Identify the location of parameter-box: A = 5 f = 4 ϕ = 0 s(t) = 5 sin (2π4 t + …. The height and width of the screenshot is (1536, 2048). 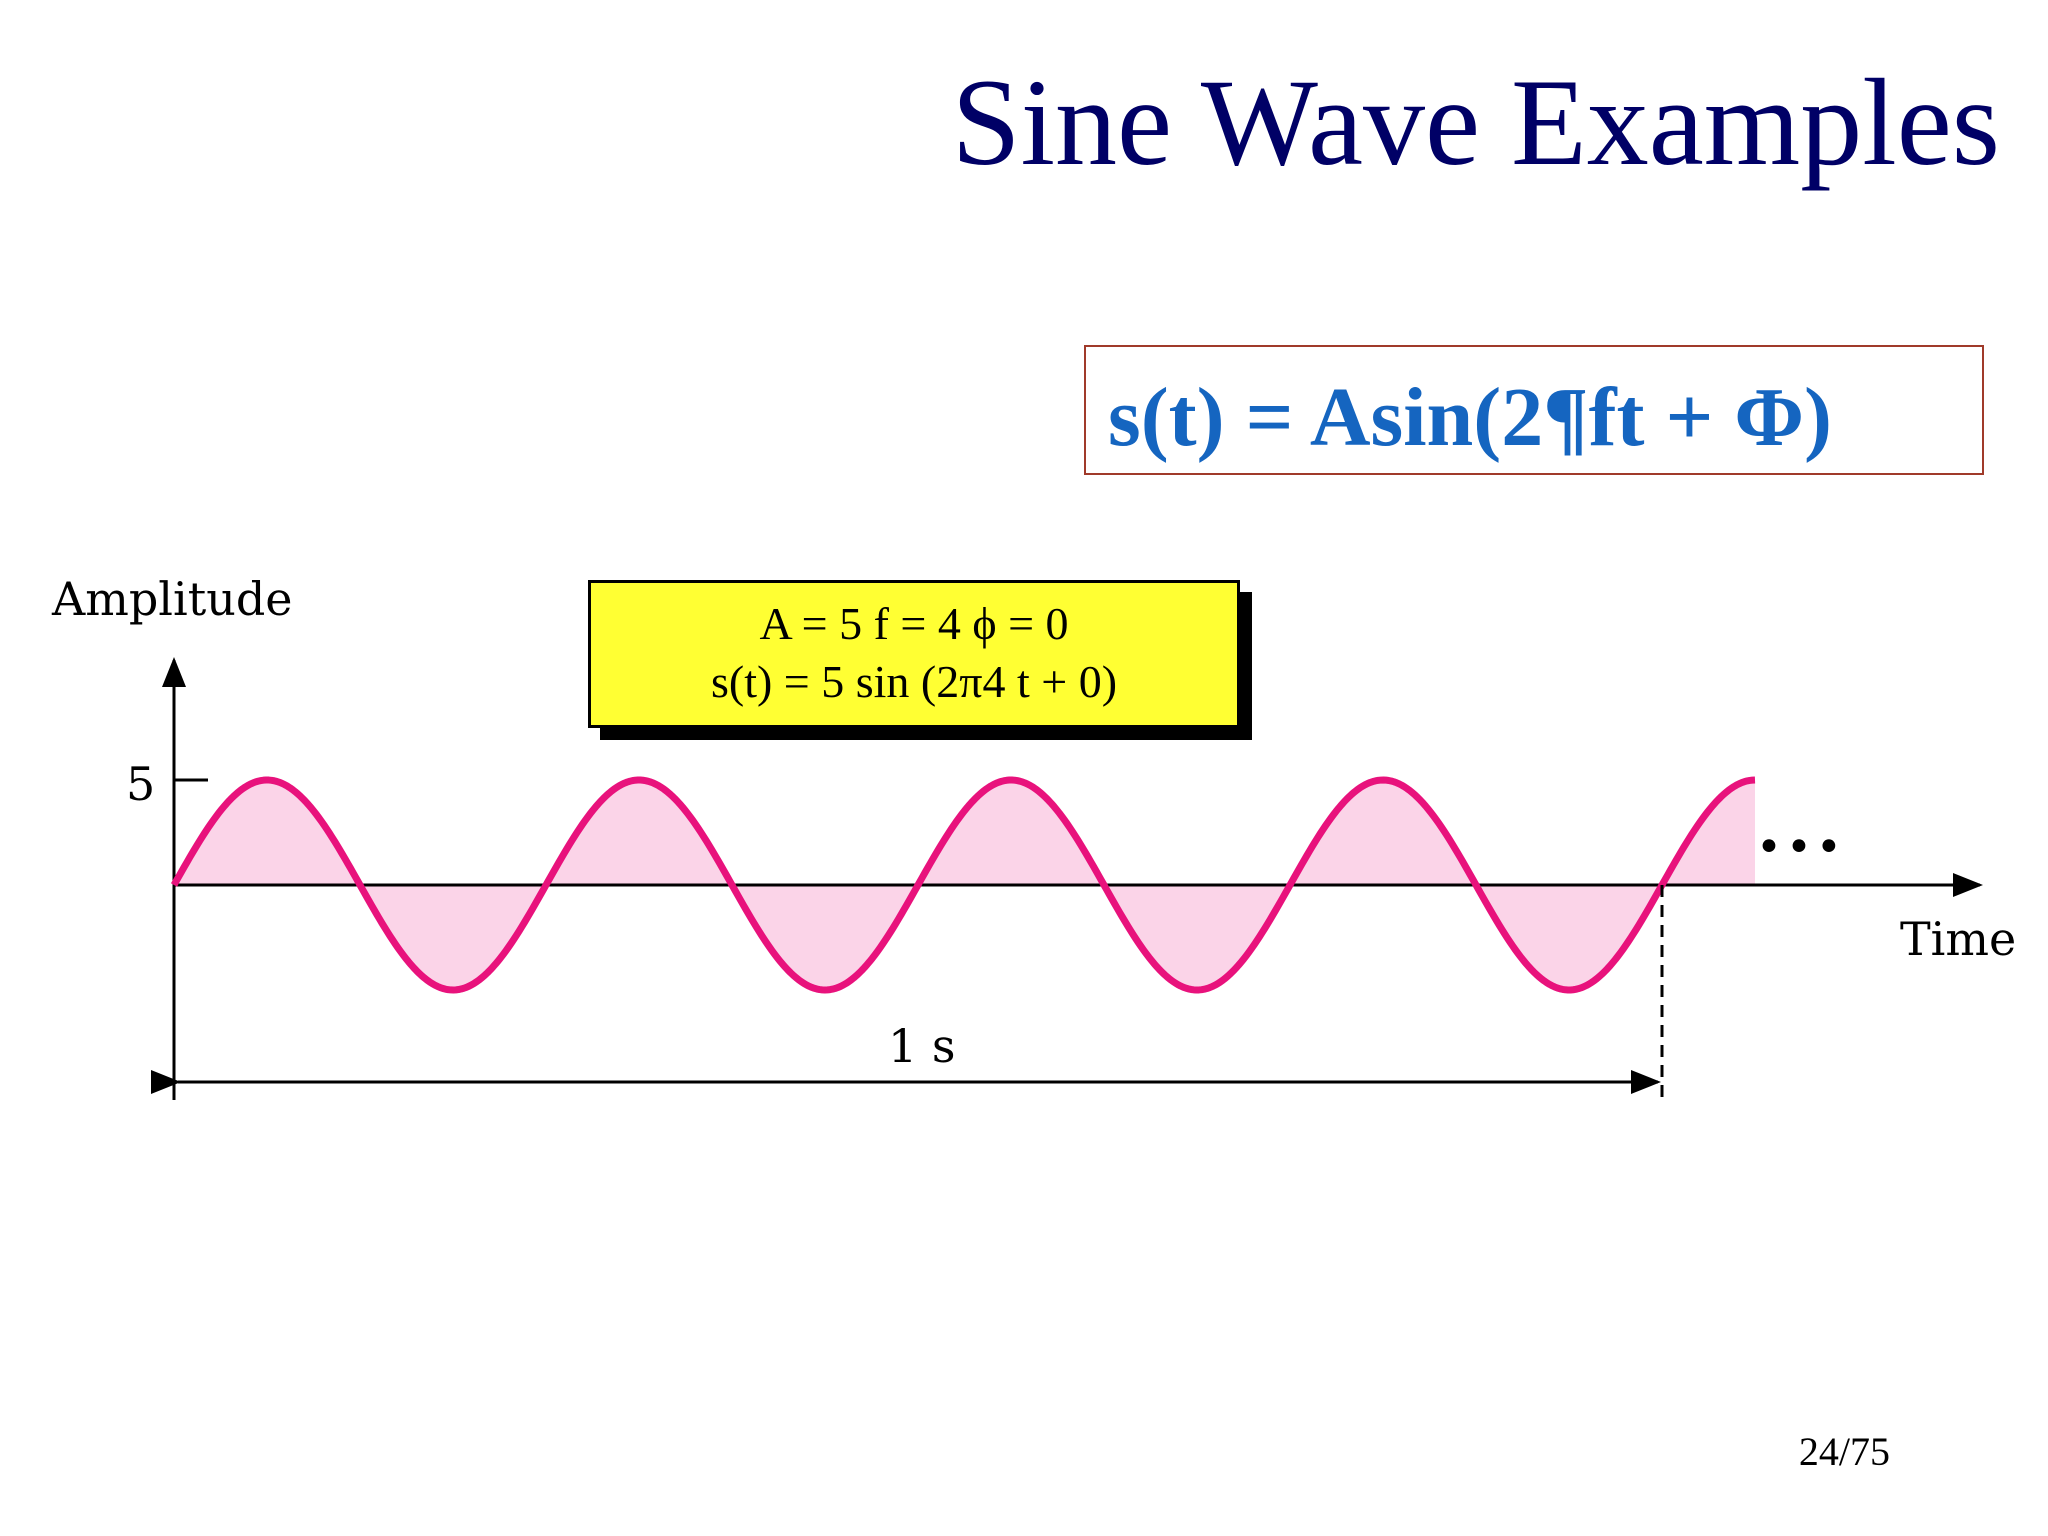
(914, 654).